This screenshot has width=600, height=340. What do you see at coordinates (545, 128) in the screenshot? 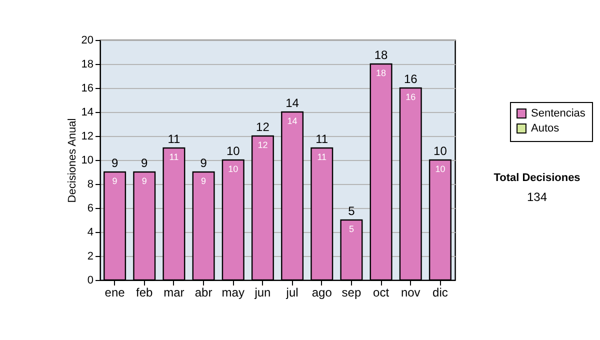
I see `legend-label: Autos` at bounding box center [545, 128].